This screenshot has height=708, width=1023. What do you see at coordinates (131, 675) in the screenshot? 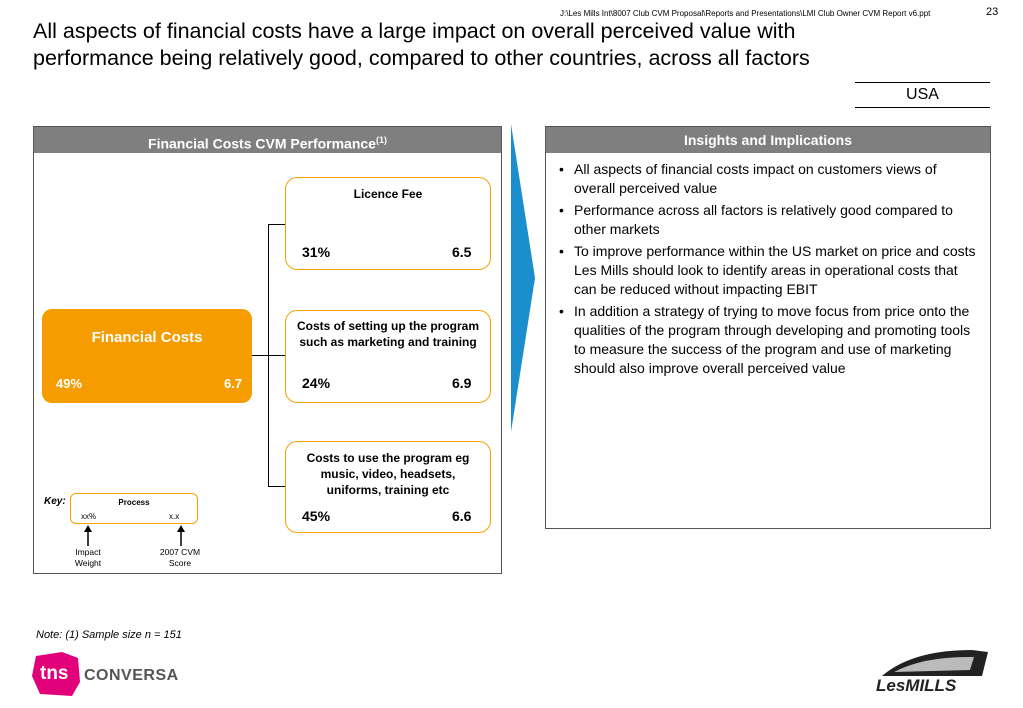
I see `conversa-wordmark: CONVERSA` at bounding box center [131, 675].